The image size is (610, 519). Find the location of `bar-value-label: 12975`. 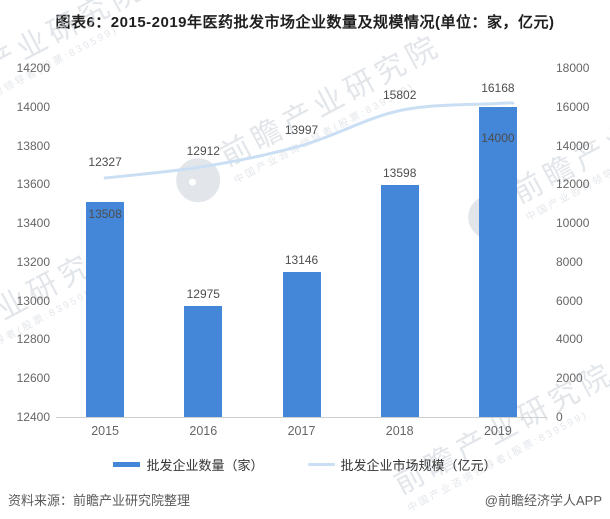

bar-value-label: 12975 is located at coordinates (203, 293).